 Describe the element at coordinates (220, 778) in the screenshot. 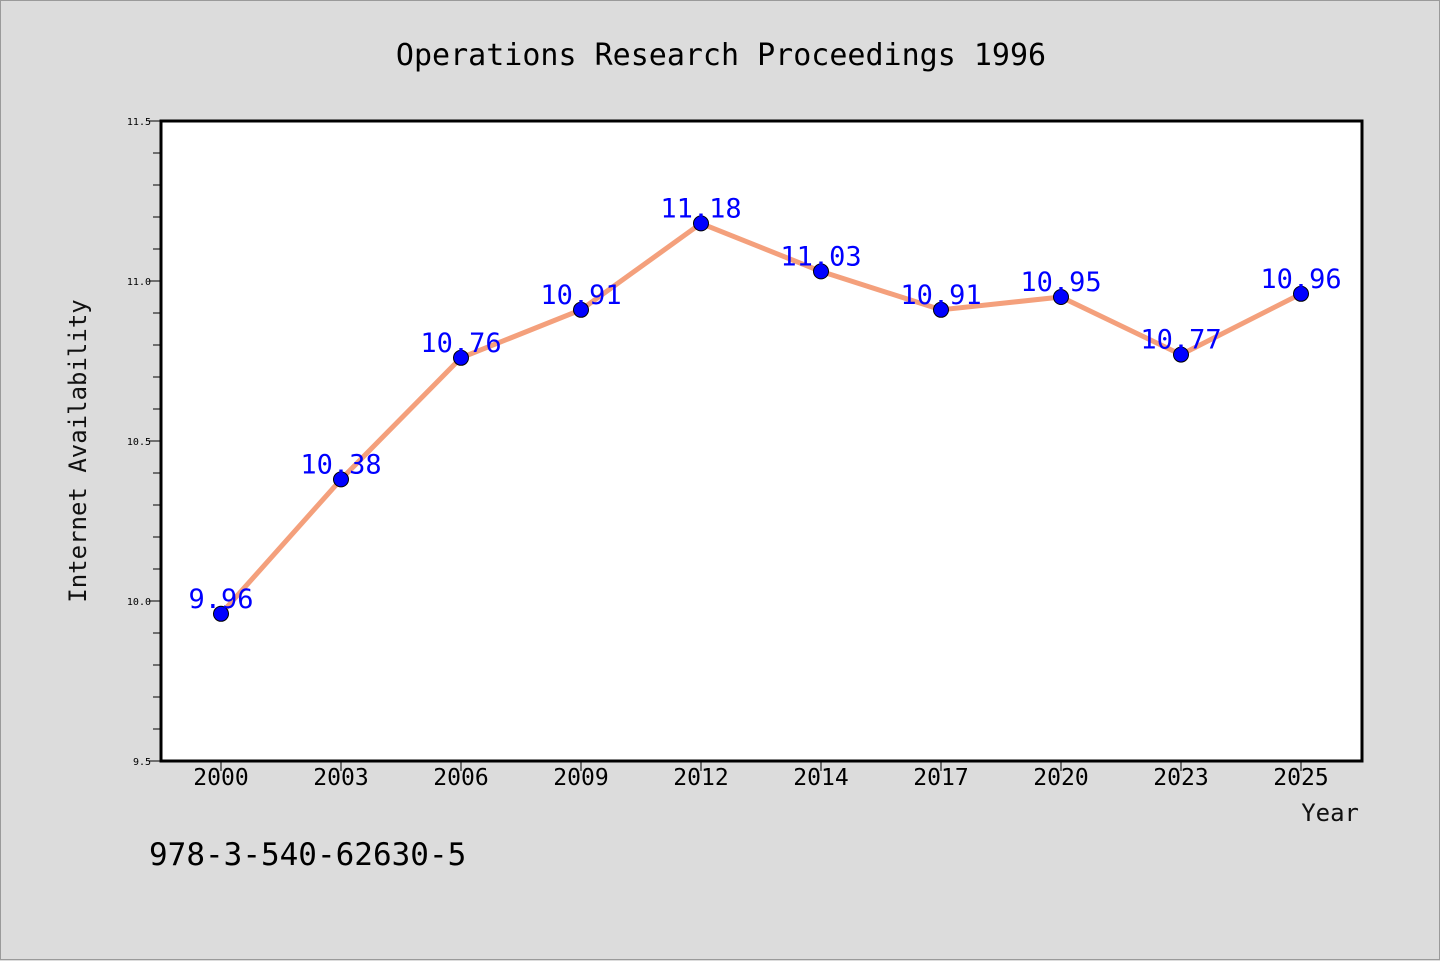

I see `x-tick-label: 2000` at that location.